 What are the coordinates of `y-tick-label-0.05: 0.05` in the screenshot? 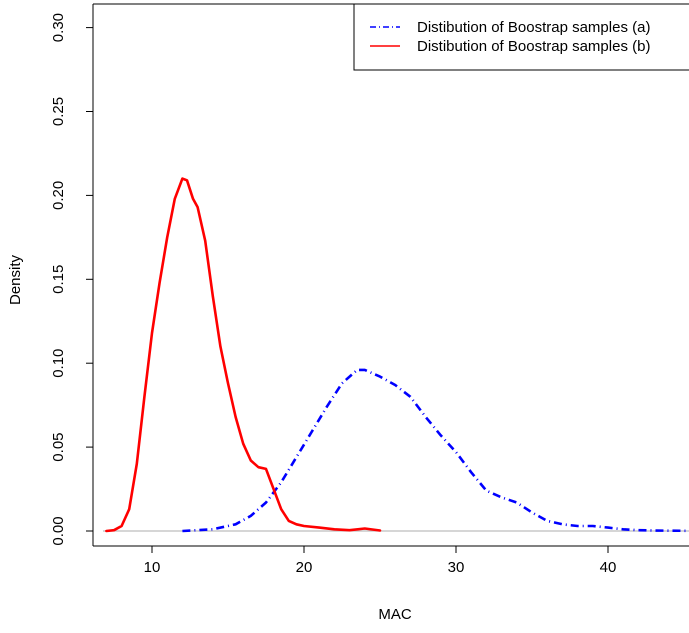 It's located at (58, 446).